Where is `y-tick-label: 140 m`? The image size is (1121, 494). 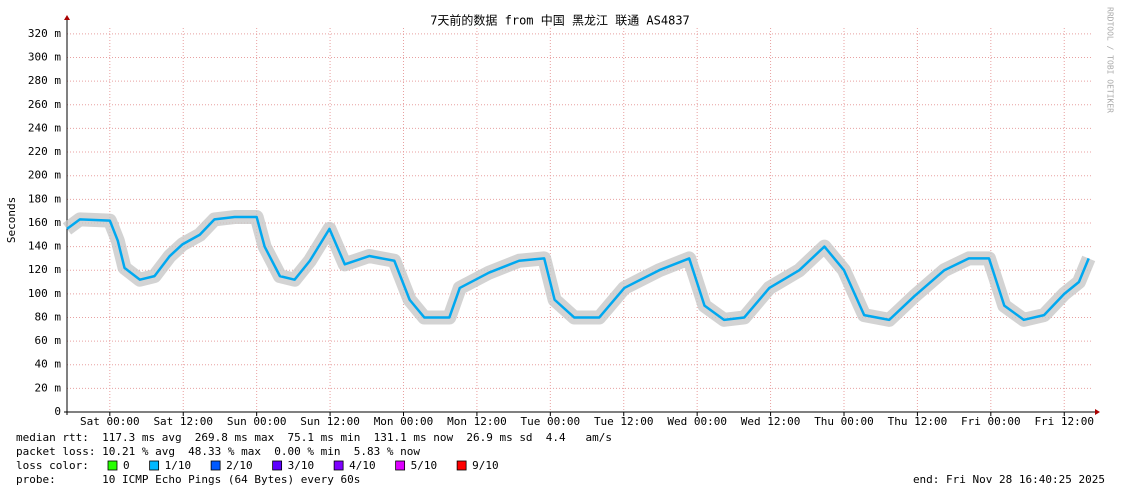
y-tick-label: 140 m is located at coordinates (44, 246).